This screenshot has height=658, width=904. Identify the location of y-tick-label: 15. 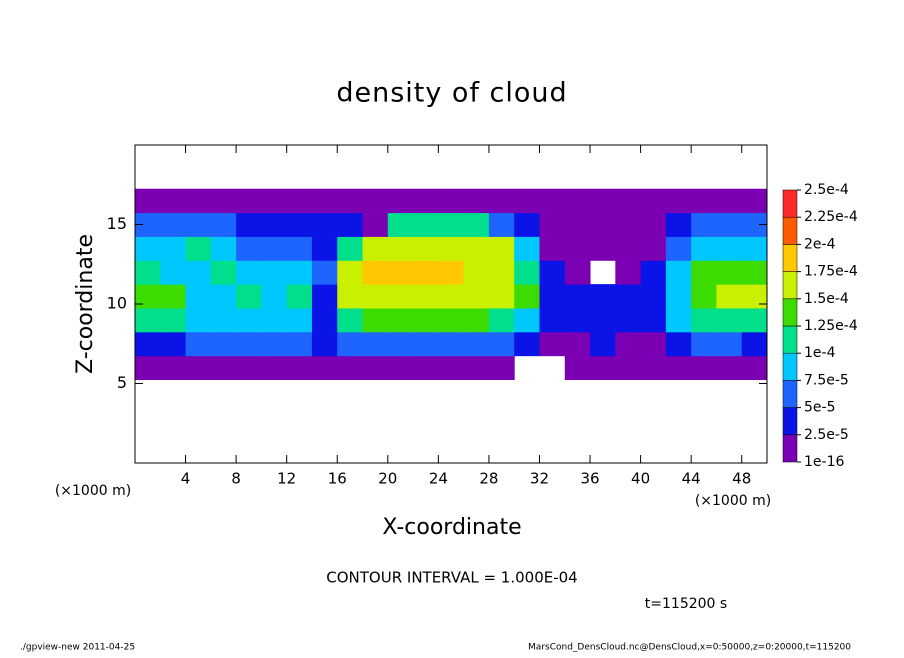
(117, 223).